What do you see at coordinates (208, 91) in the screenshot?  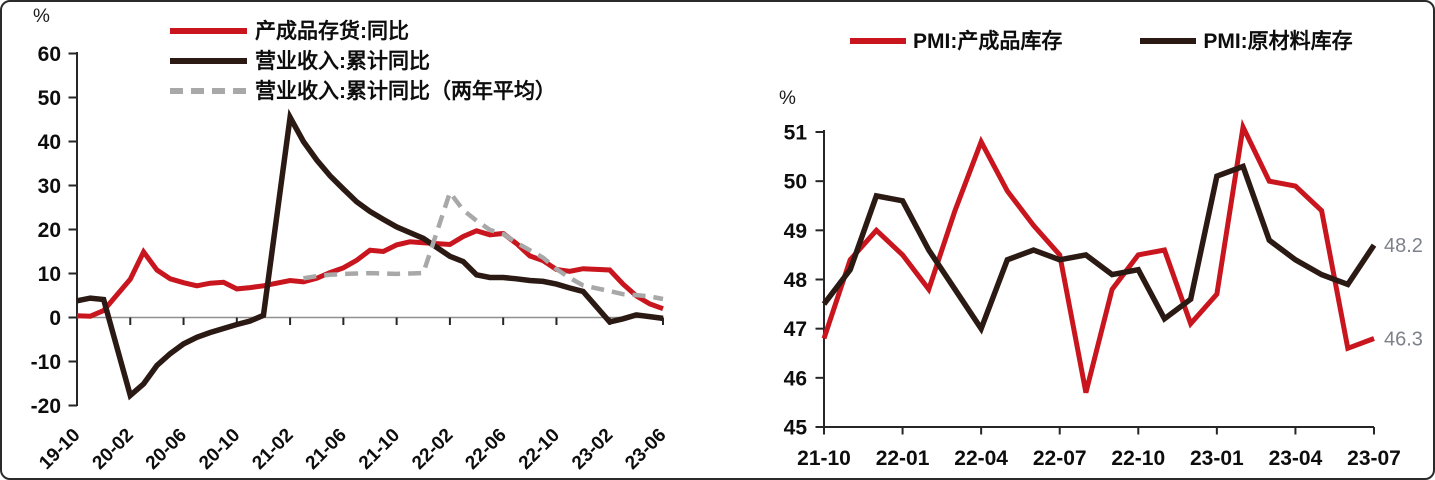 I see `gray-dashed-line-swatch-icon` at bounding box center [208, 91].